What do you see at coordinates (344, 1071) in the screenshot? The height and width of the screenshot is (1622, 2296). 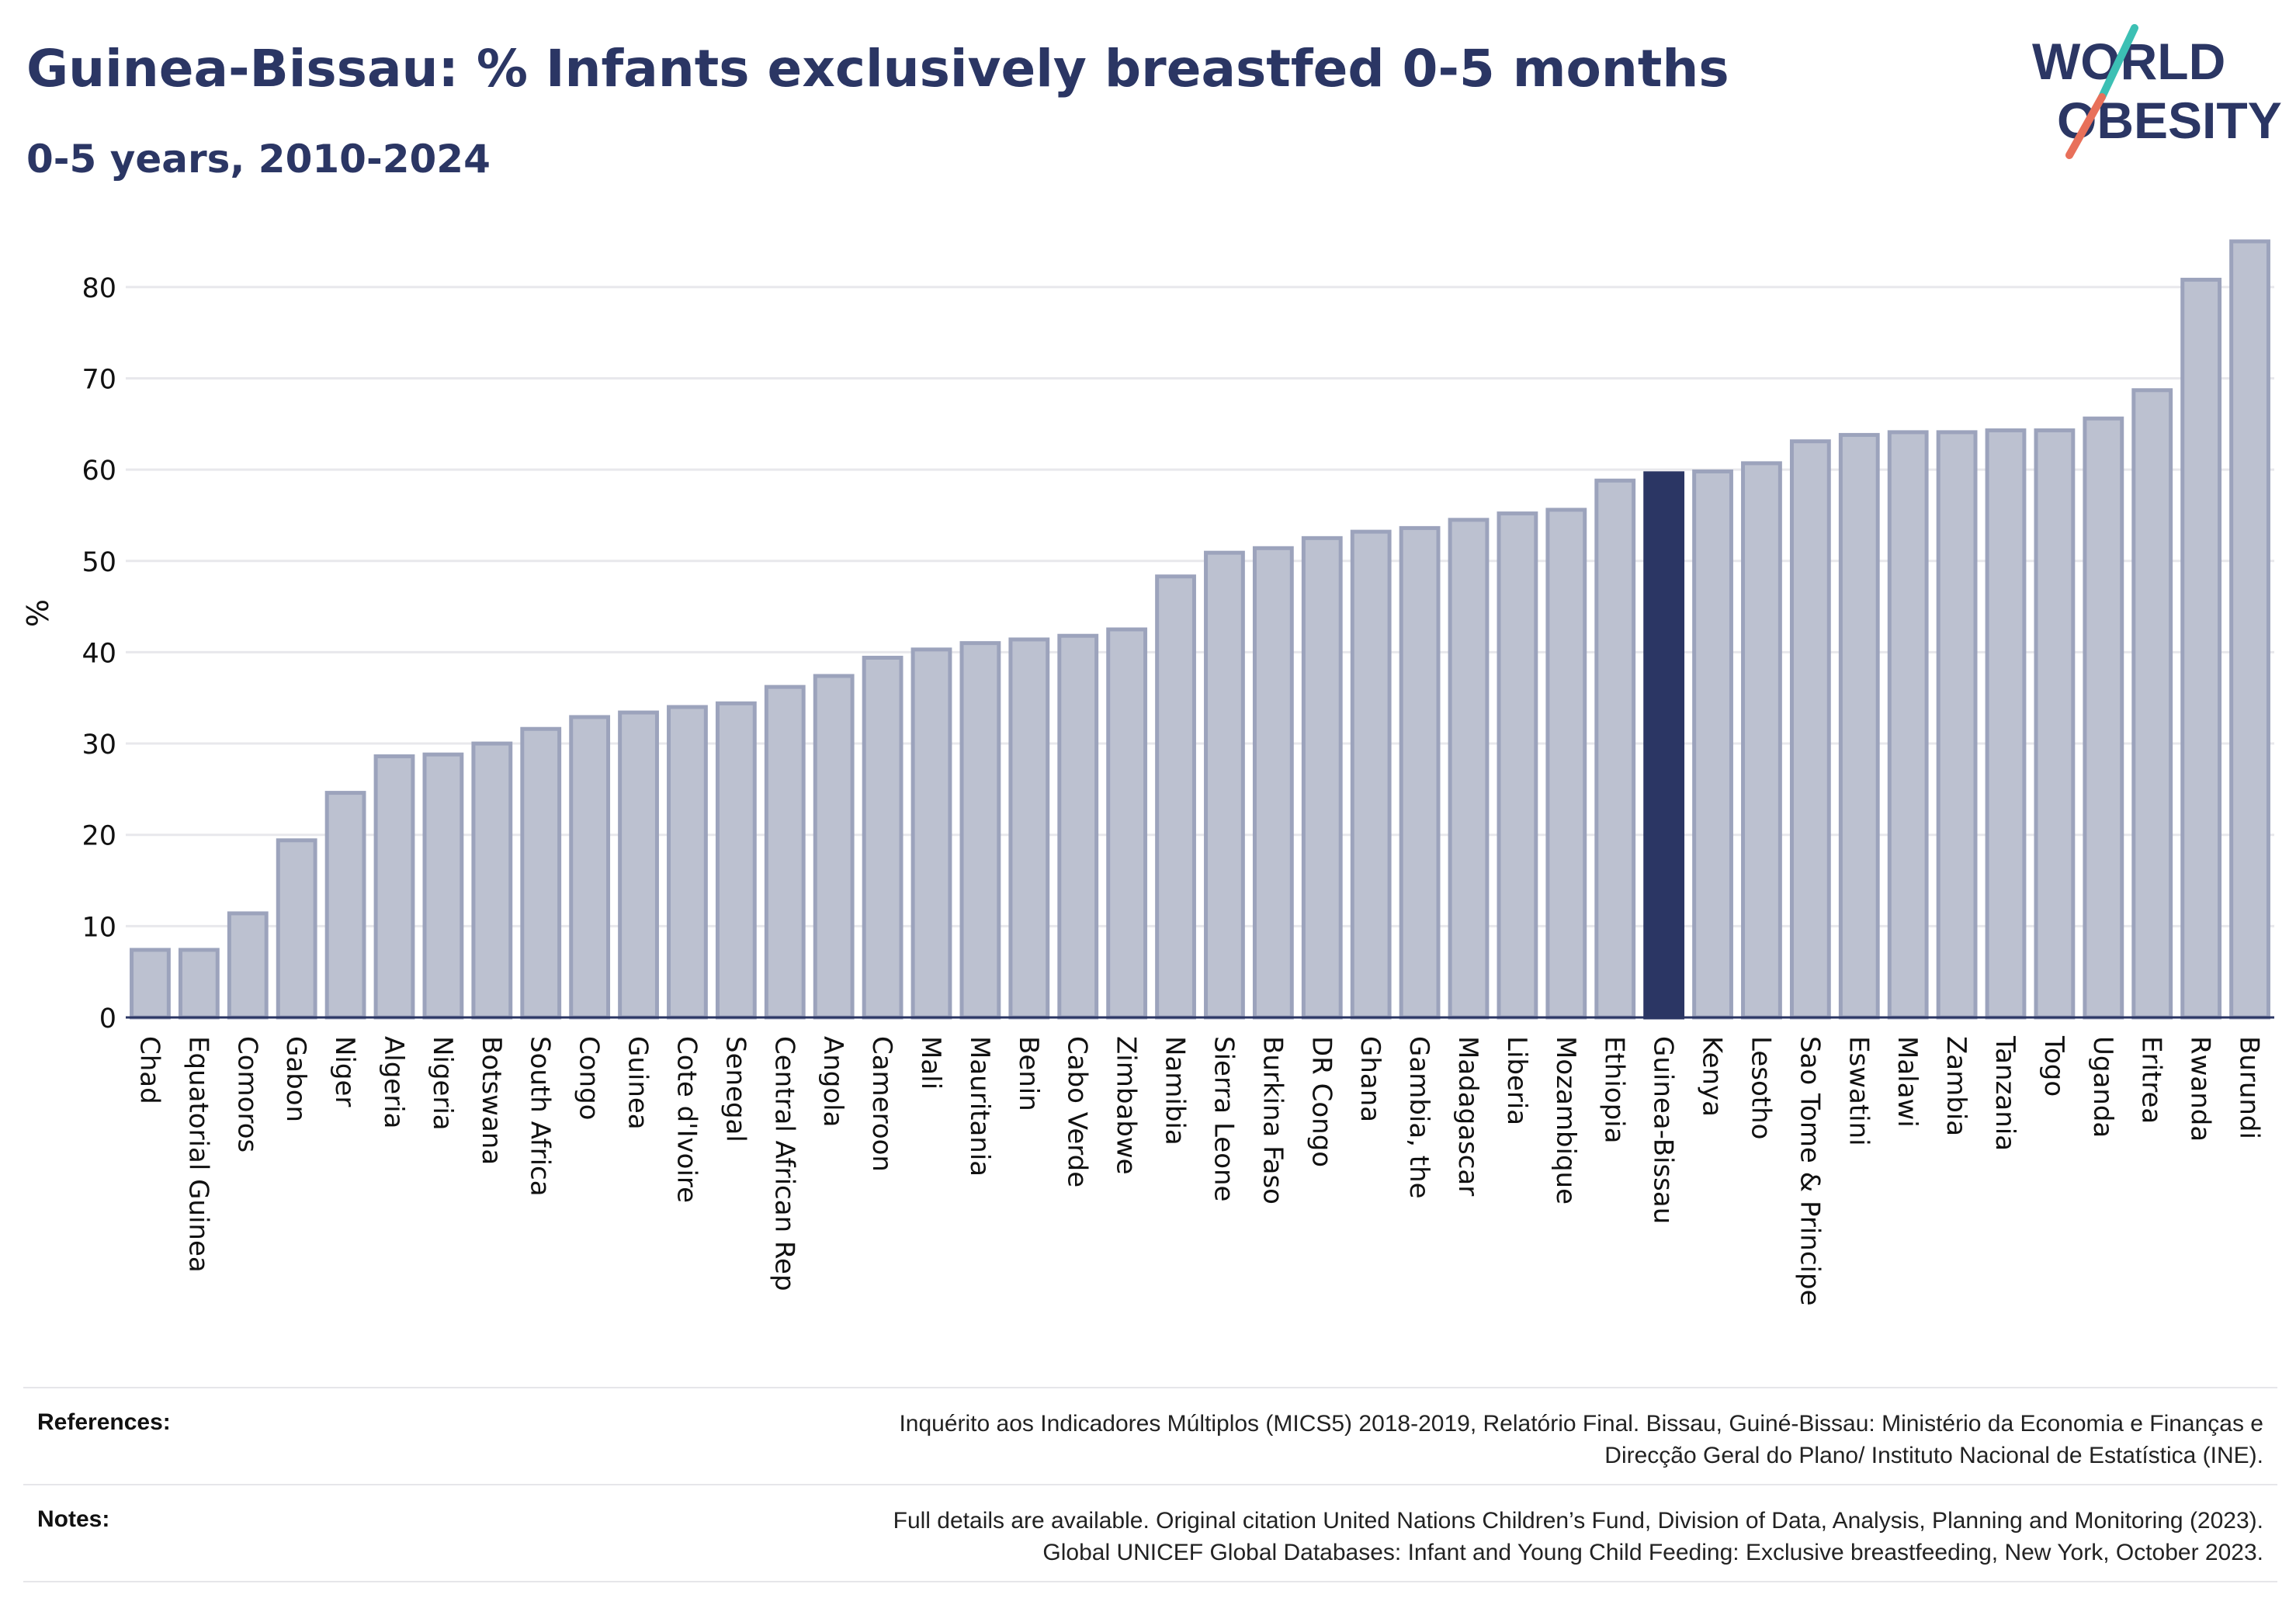 I see `x-tick-label: Niger` at bounding box center [344, 1071].